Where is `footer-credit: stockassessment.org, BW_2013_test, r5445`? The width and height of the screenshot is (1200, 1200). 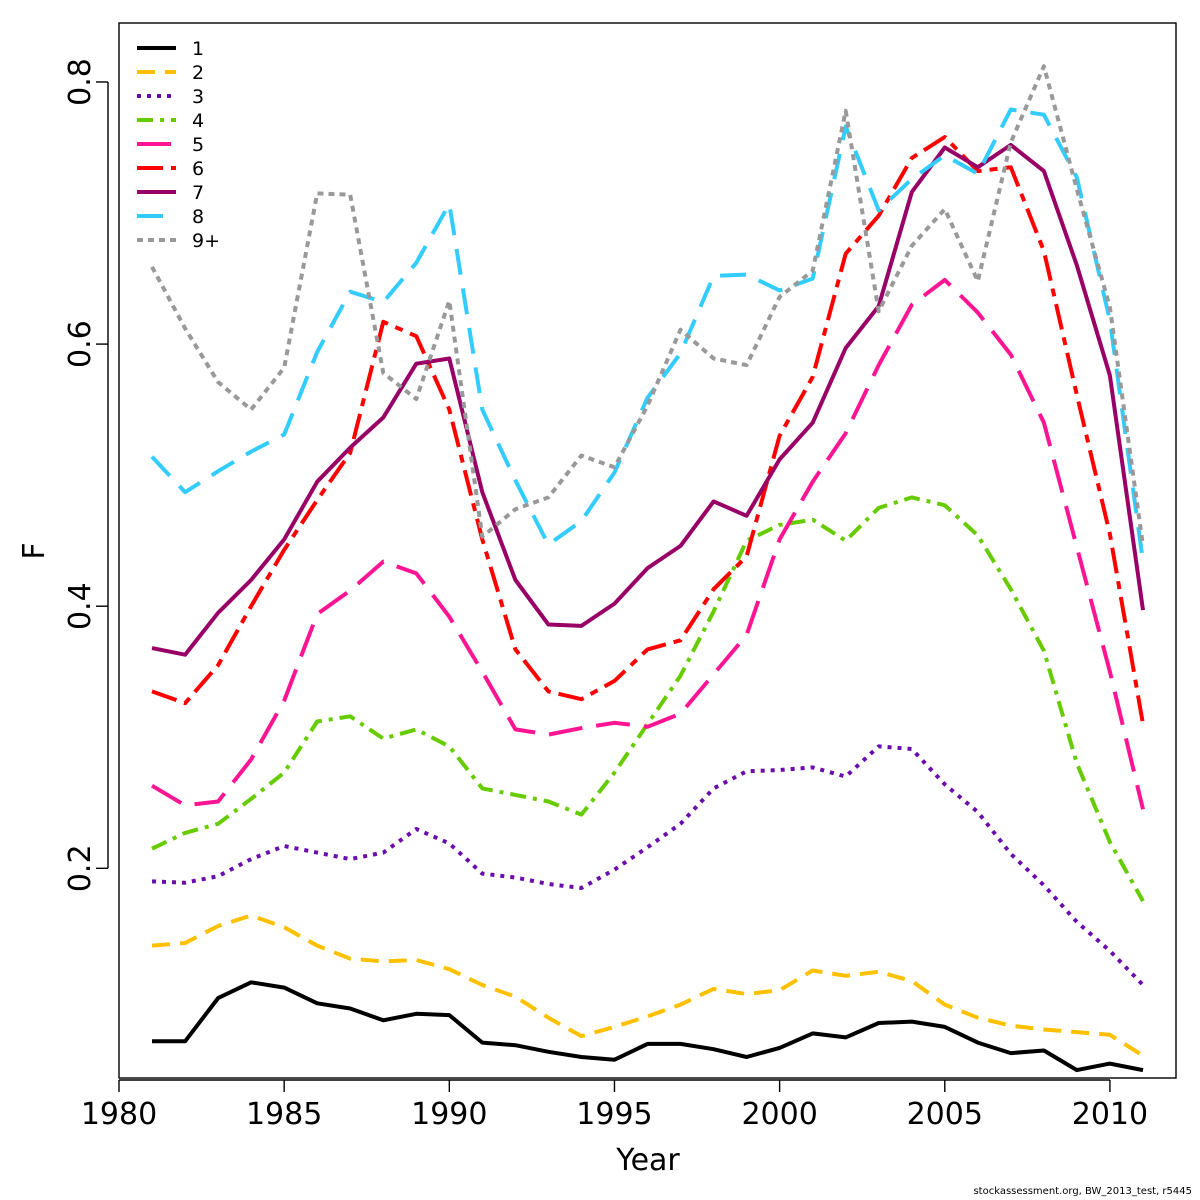
footer-credit: stockassessment.org, BW_2013_test, r5445 is located at coordinates (1082, 1191).